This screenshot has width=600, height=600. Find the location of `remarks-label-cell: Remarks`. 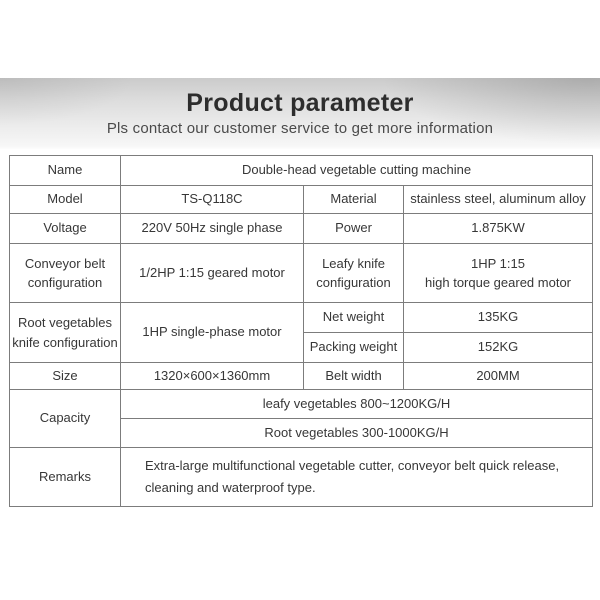

remarks-label-cell: Remarks is located at coordinates (65, 477).